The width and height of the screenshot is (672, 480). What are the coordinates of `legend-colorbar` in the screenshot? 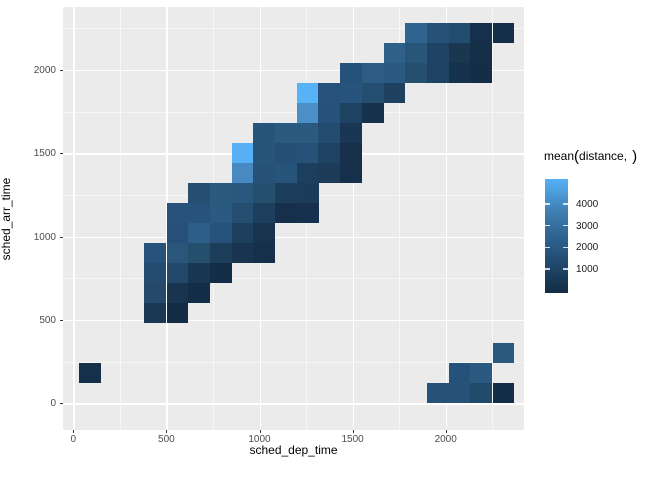 It's located at (556, 236).